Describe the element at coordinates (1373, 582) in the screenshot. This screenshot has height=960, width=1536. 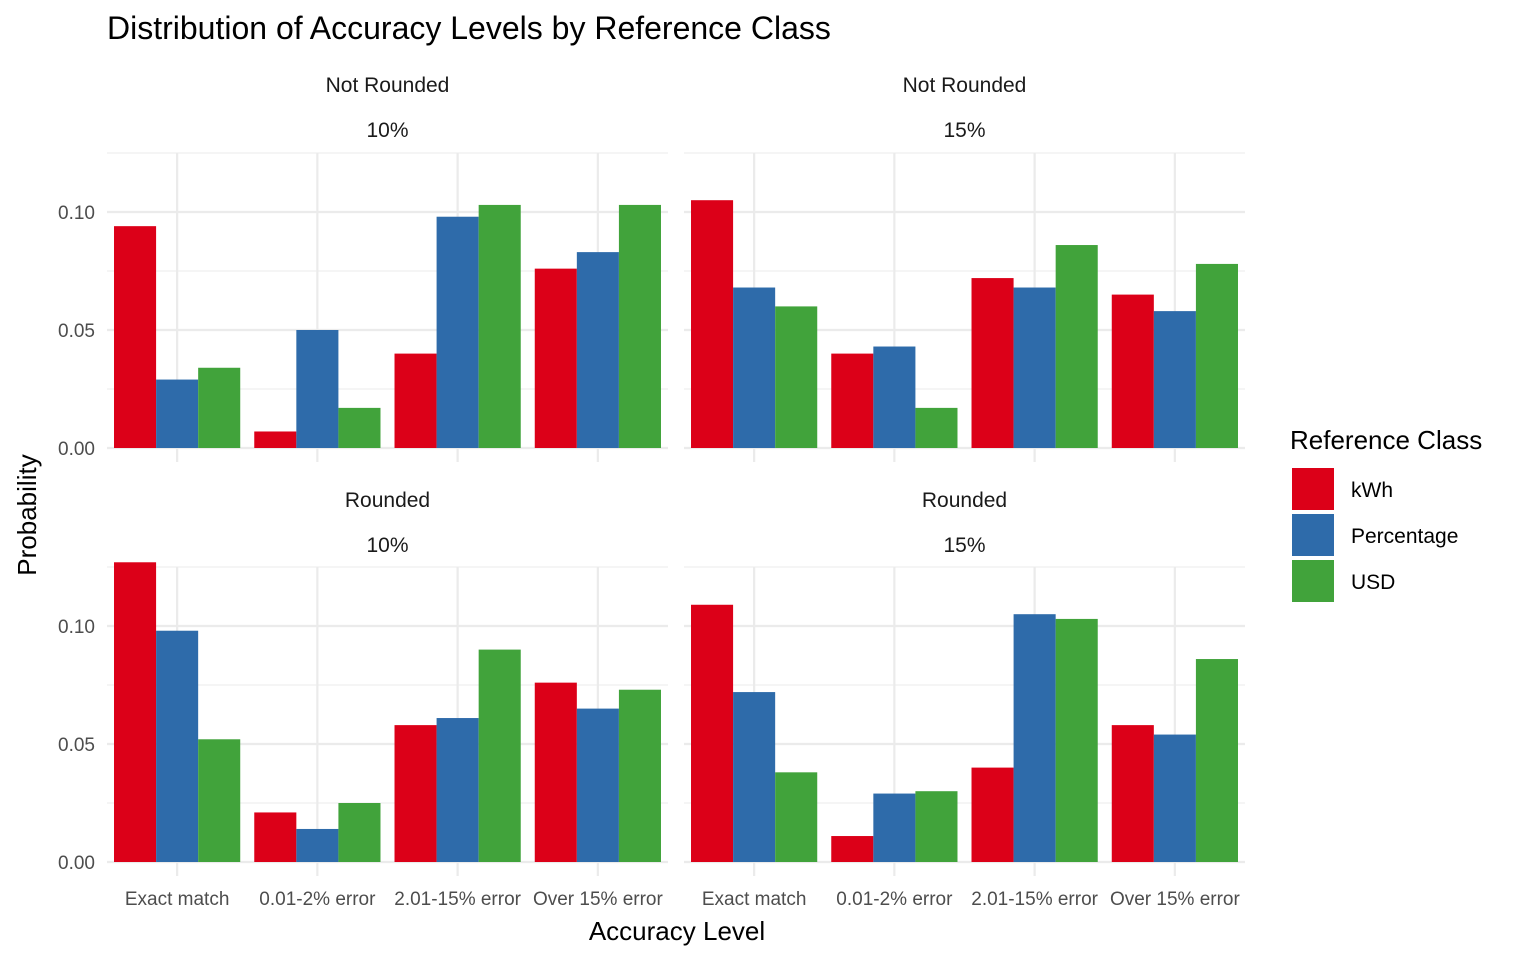
I see `legend-label: USD` at that location.